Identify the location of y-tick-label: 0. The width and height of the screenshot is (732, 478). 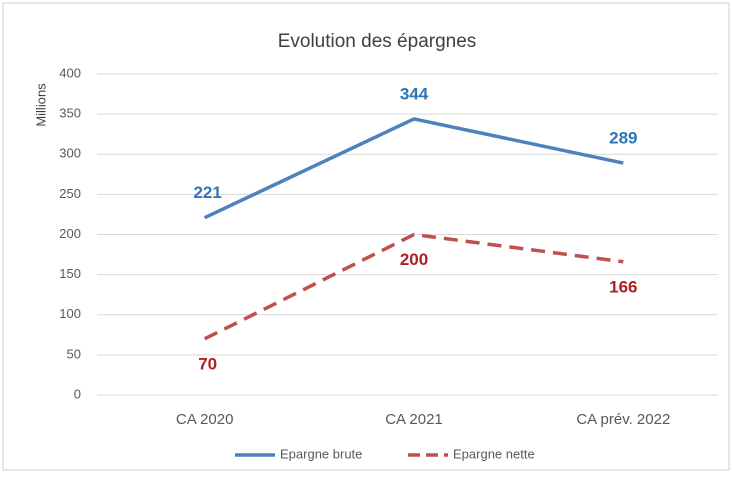
(77, 393).